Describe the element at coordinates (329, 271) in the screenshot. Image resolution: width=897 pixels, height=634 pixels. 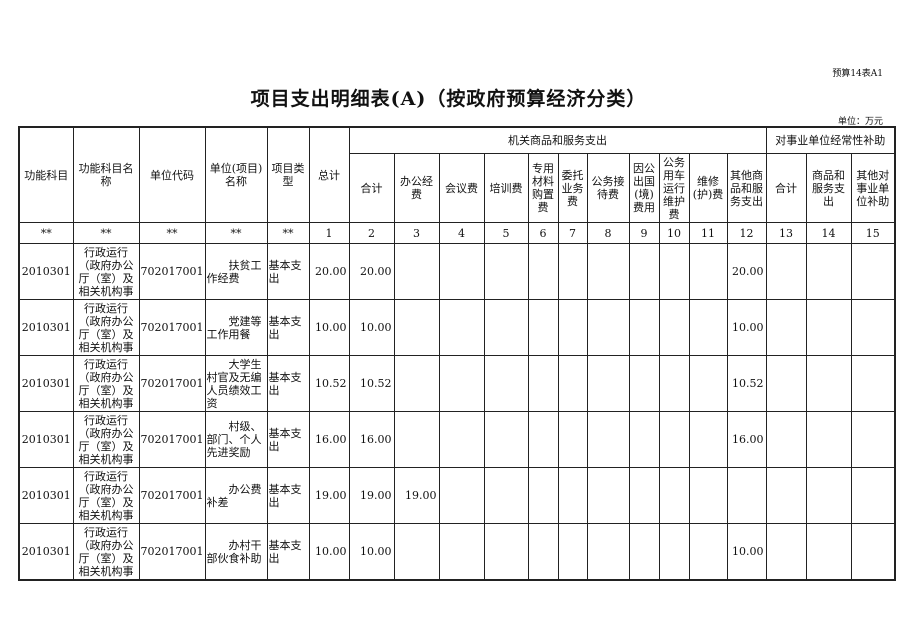
I see `total-cell: 20.00` at that location.